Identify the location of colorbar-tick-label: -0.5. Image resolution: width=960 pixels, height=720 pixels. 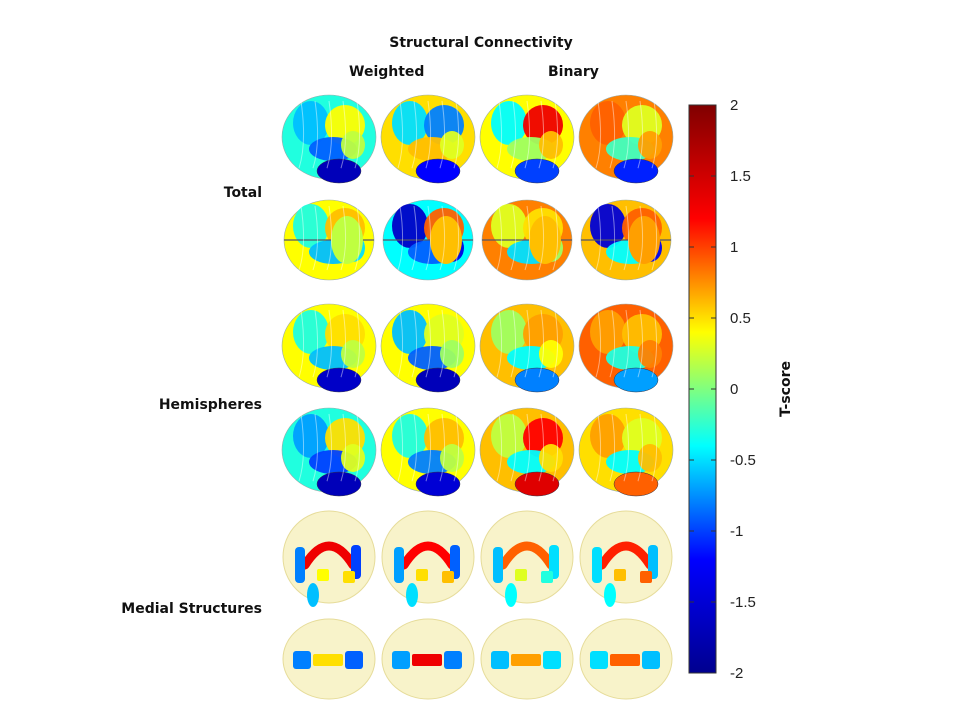
(743, 460).